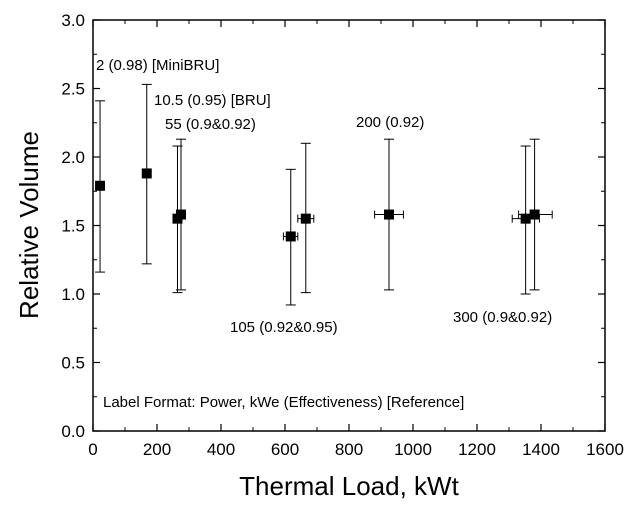 The width and height of the screenshot is (629, 508). What do you see at coordinates (285, 449) in the screenshot?
I see `x-tick-label: 600` at bounding box center [285, 449].